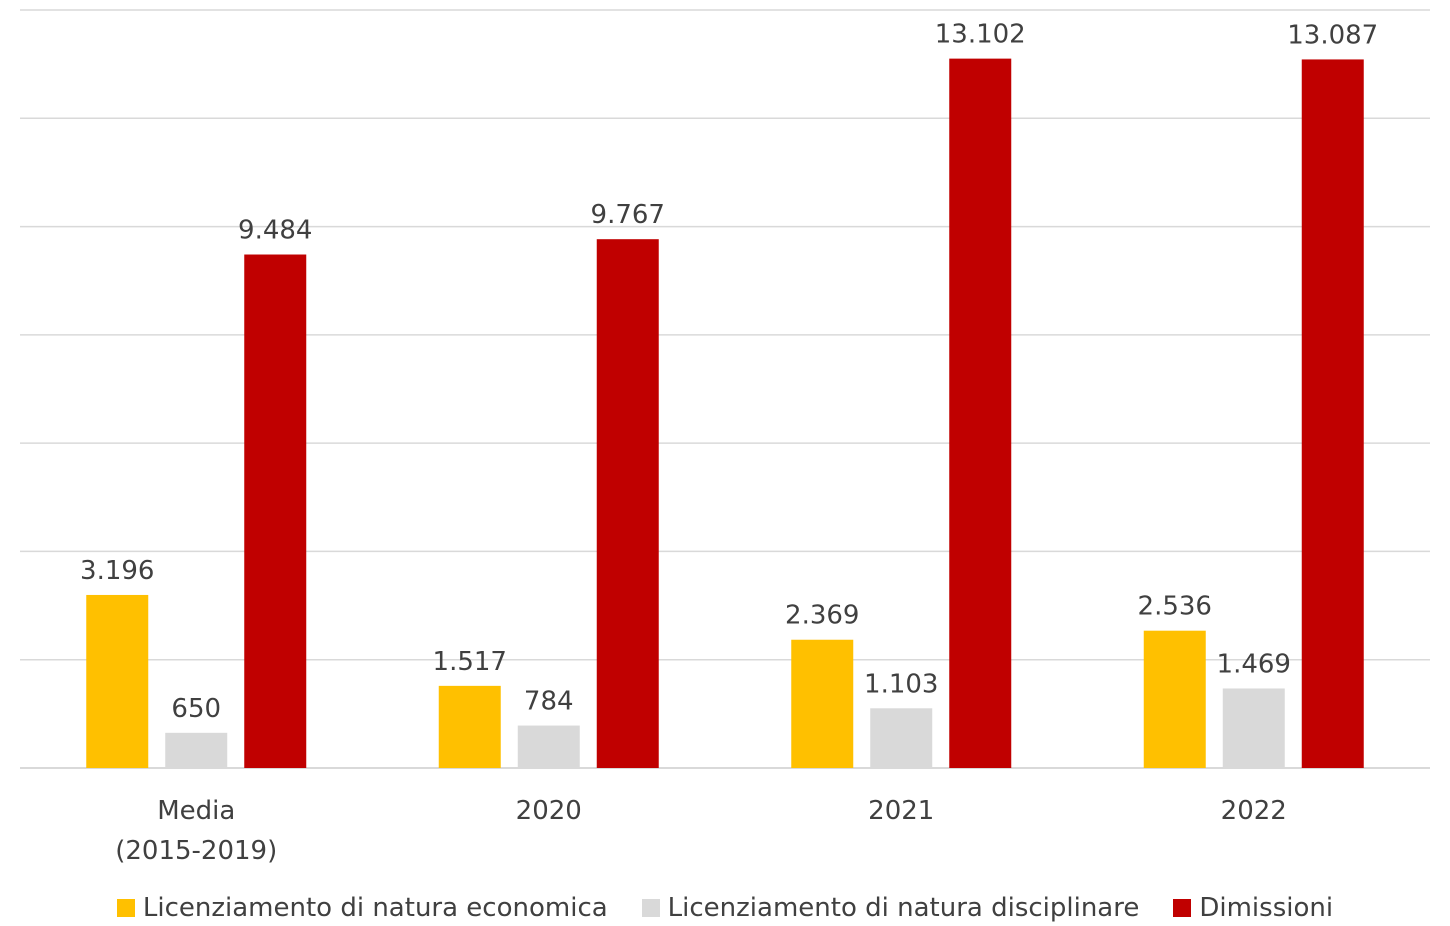 The image size is (1450, 926). What do you see at coordinates (549, 702) in the screenshot?
I see `data-label-2-2: 784` at bounding box center [549, 702].